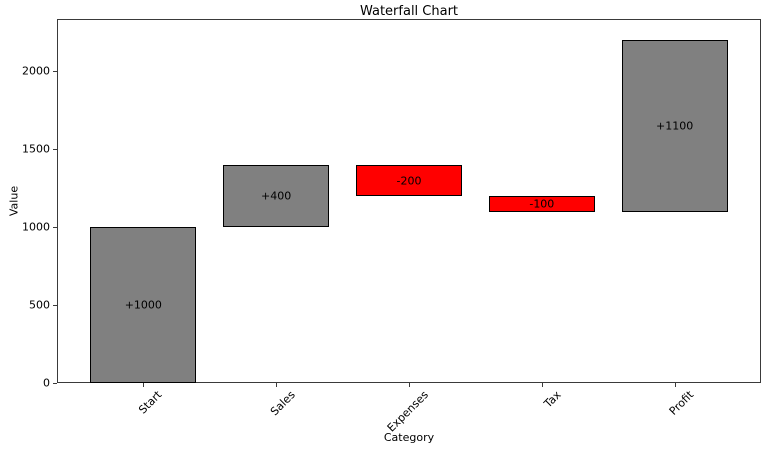  What do you see at coordinates (14, 201) in the screenshot?
I see `y-axis-label: Value` at bounding box center [14, 201].